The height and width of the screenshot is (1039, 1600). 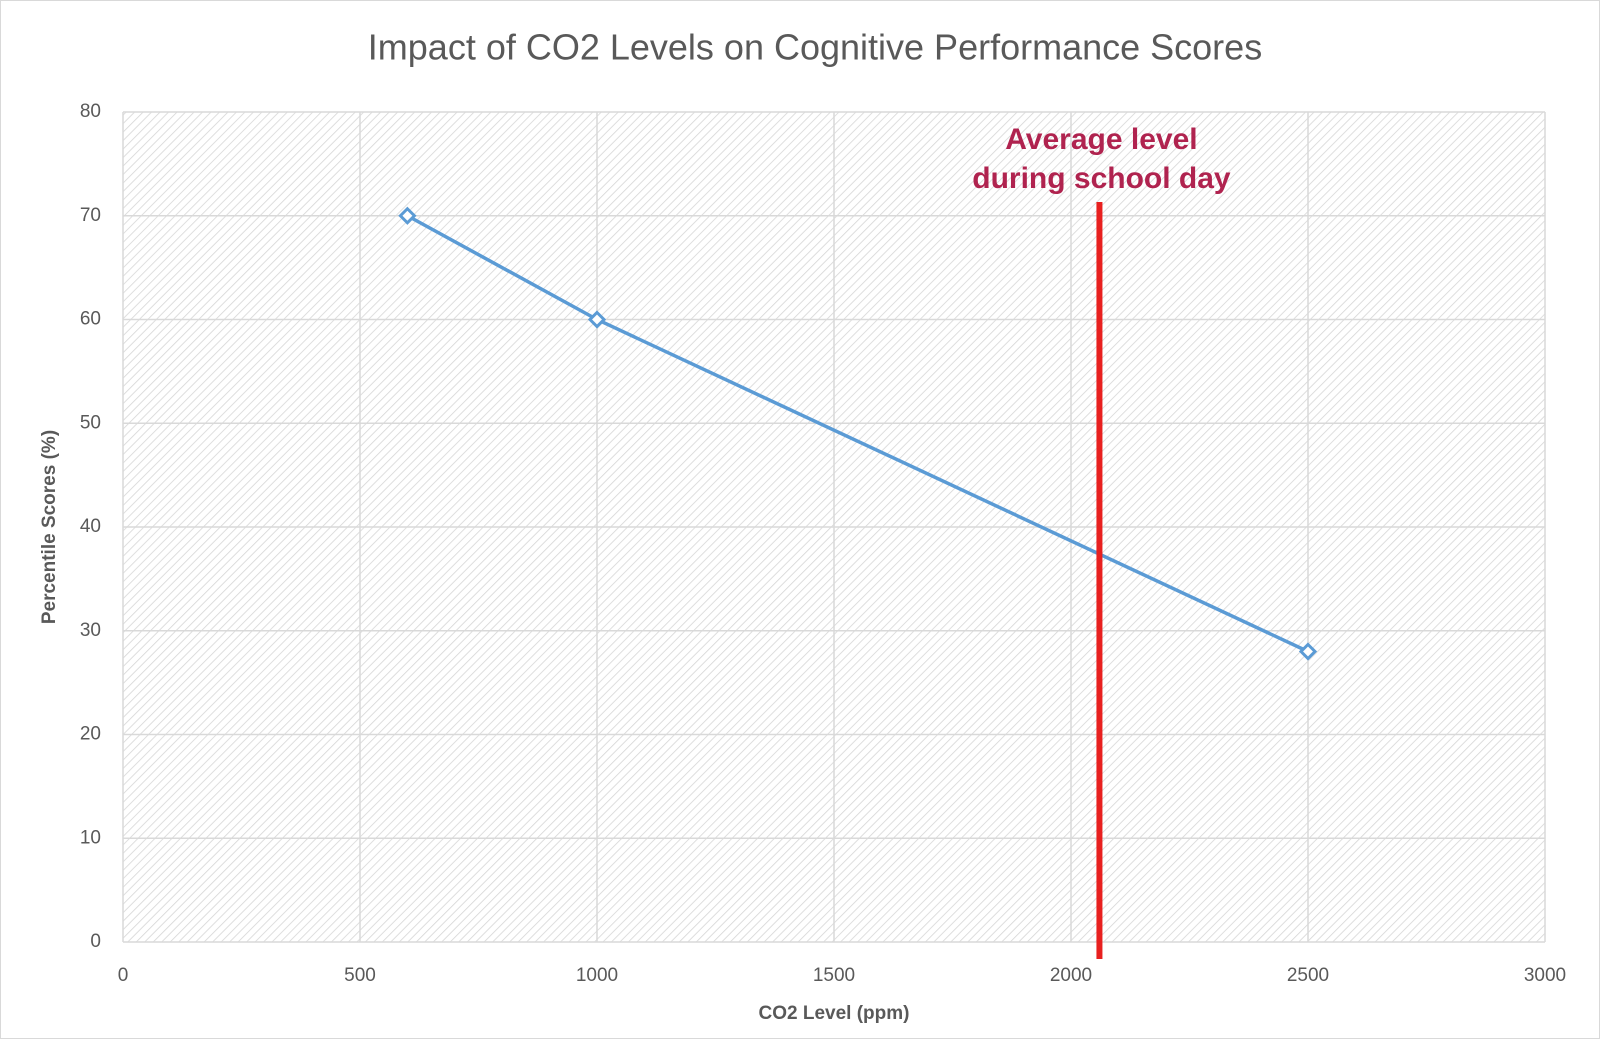 What do you see at coordinates (90, 837) in the screenshot?
I see `y-tick-label: 10` at bounding box center [90, 837].